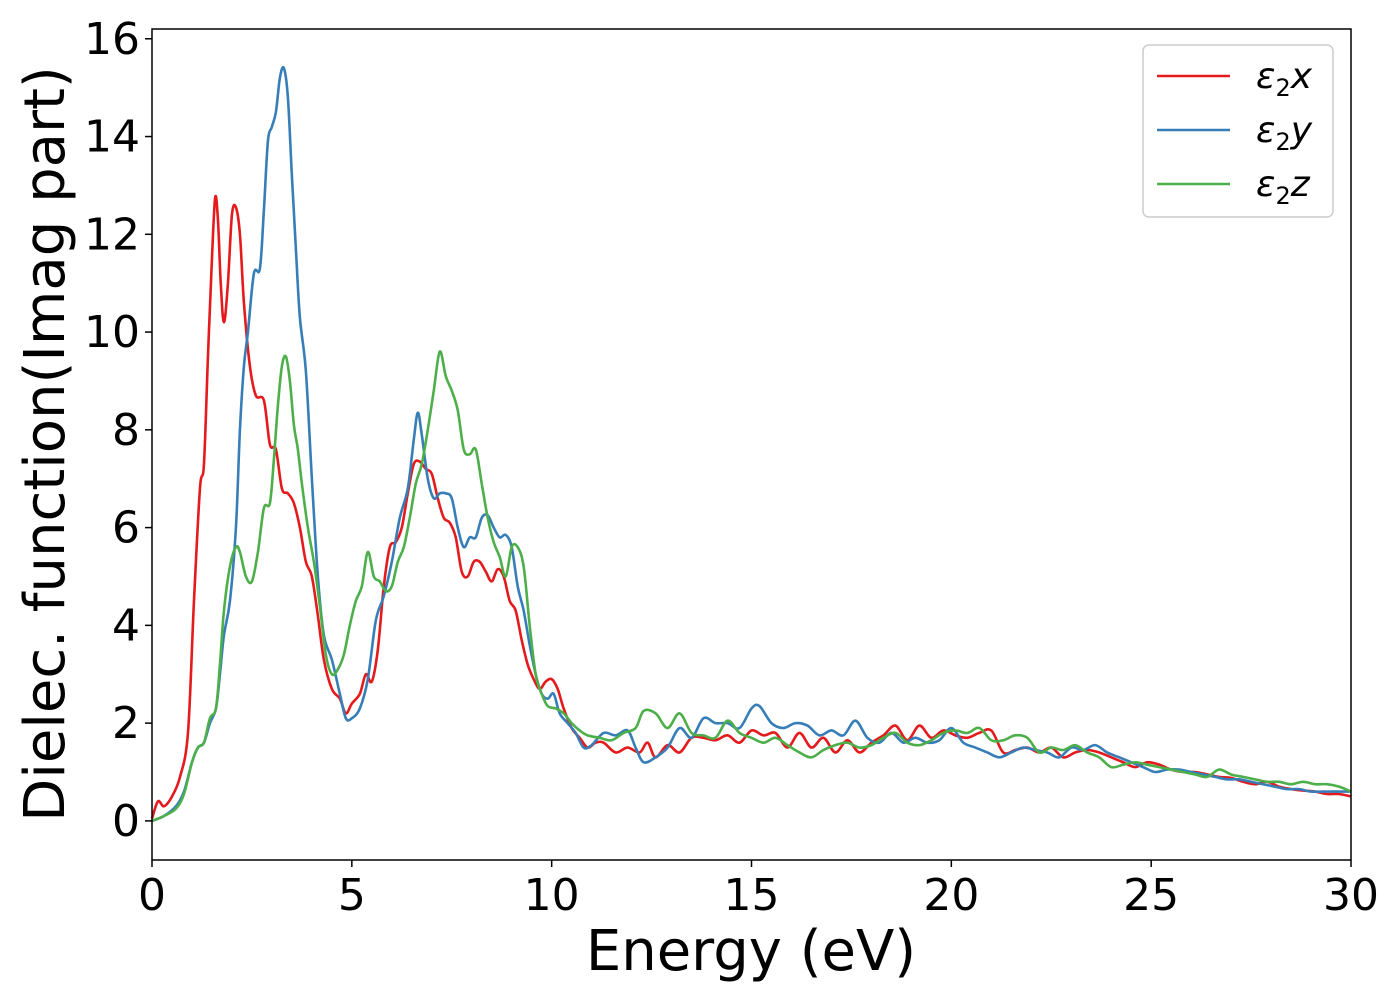  I want to click on y-tick-label: 8, so click(126, 430).